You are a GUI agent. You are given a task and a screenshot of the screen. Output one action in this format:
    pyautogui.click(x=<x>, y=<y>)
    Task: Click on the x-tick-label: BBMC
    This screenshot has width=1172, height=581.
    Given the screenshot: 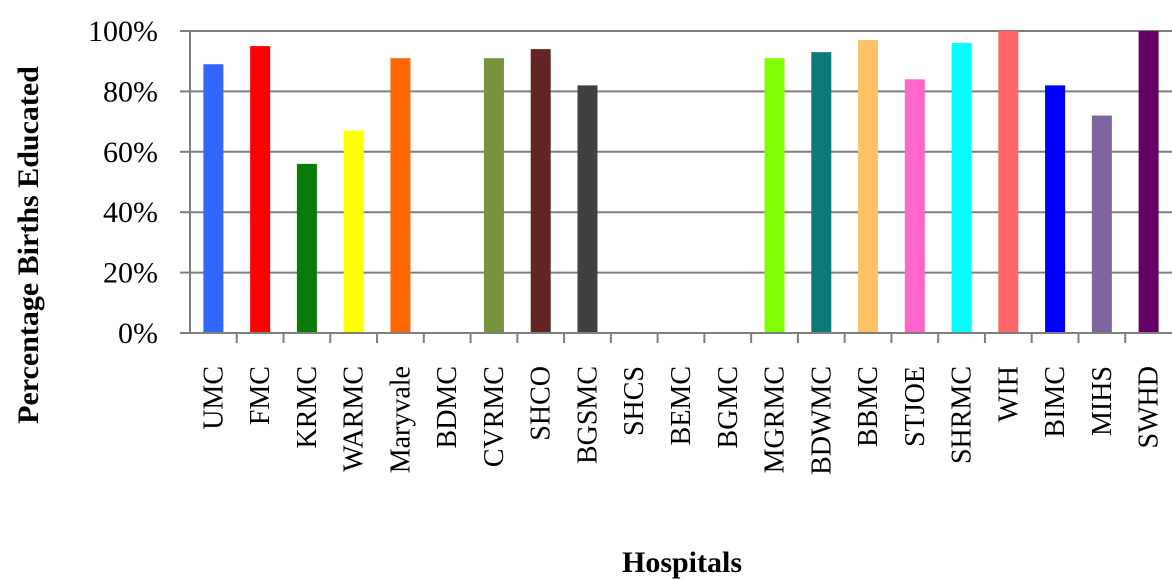 What is the action you would take?
    pyautogui.click(x=868, y=406)
    